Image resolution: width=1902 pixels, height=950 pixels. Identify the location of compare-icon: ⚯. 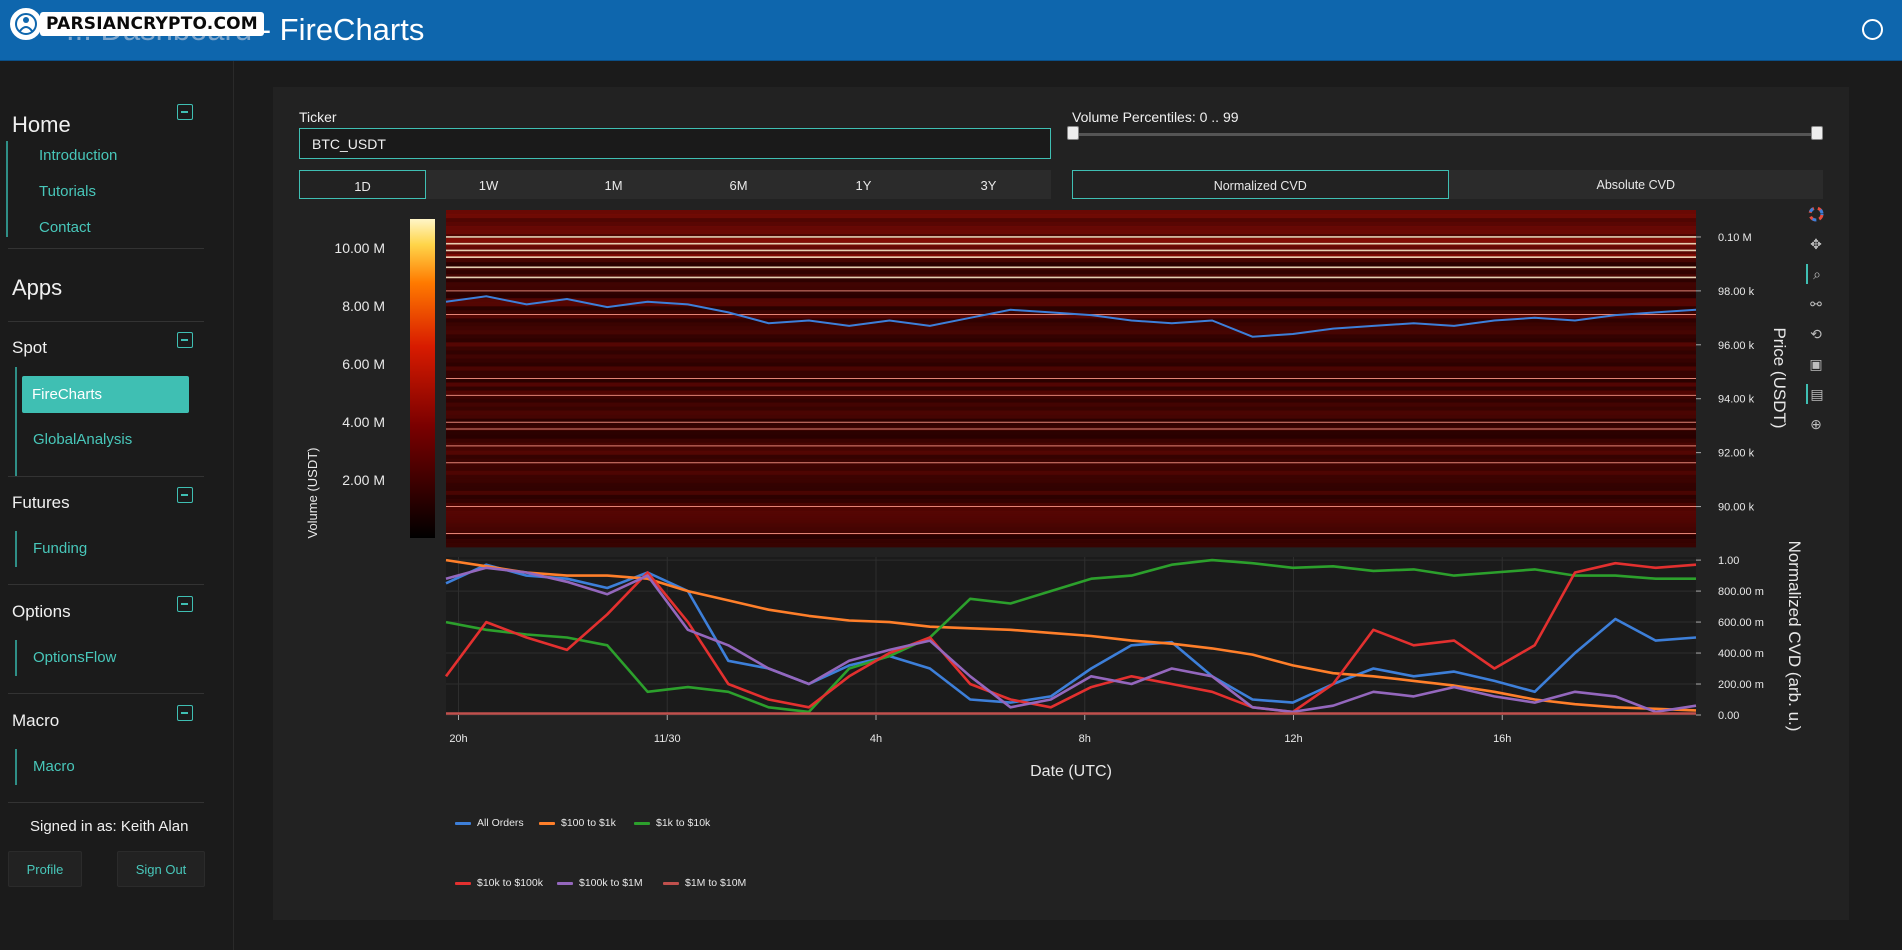
(1816, 303).